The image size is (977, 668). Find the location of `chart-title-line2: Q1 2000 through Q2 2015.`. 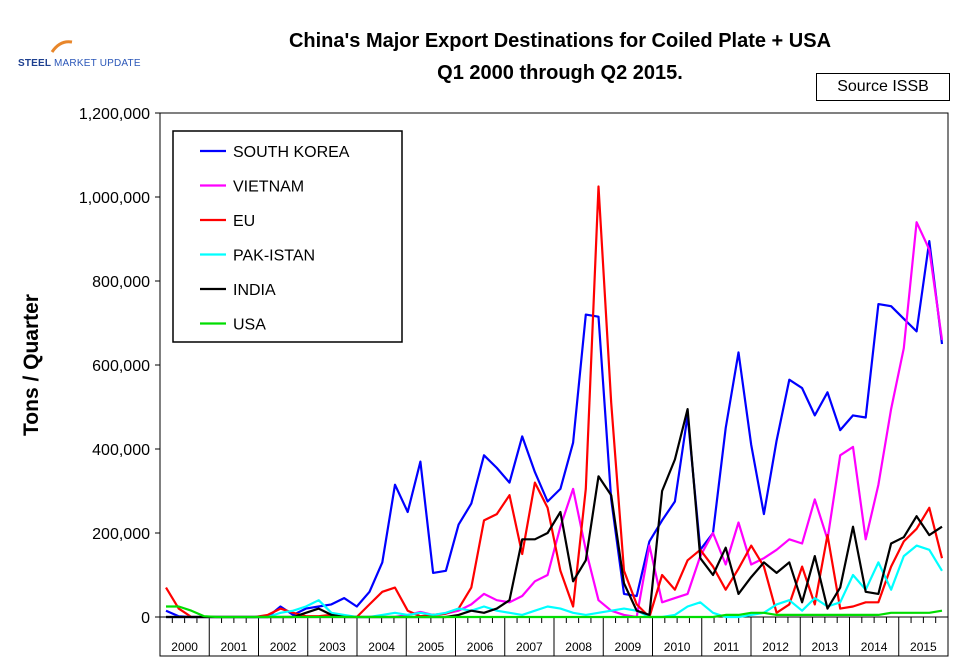

chart-title-line2: Q1 2000 through Q2 2015. is located at coordinates (560, 73).